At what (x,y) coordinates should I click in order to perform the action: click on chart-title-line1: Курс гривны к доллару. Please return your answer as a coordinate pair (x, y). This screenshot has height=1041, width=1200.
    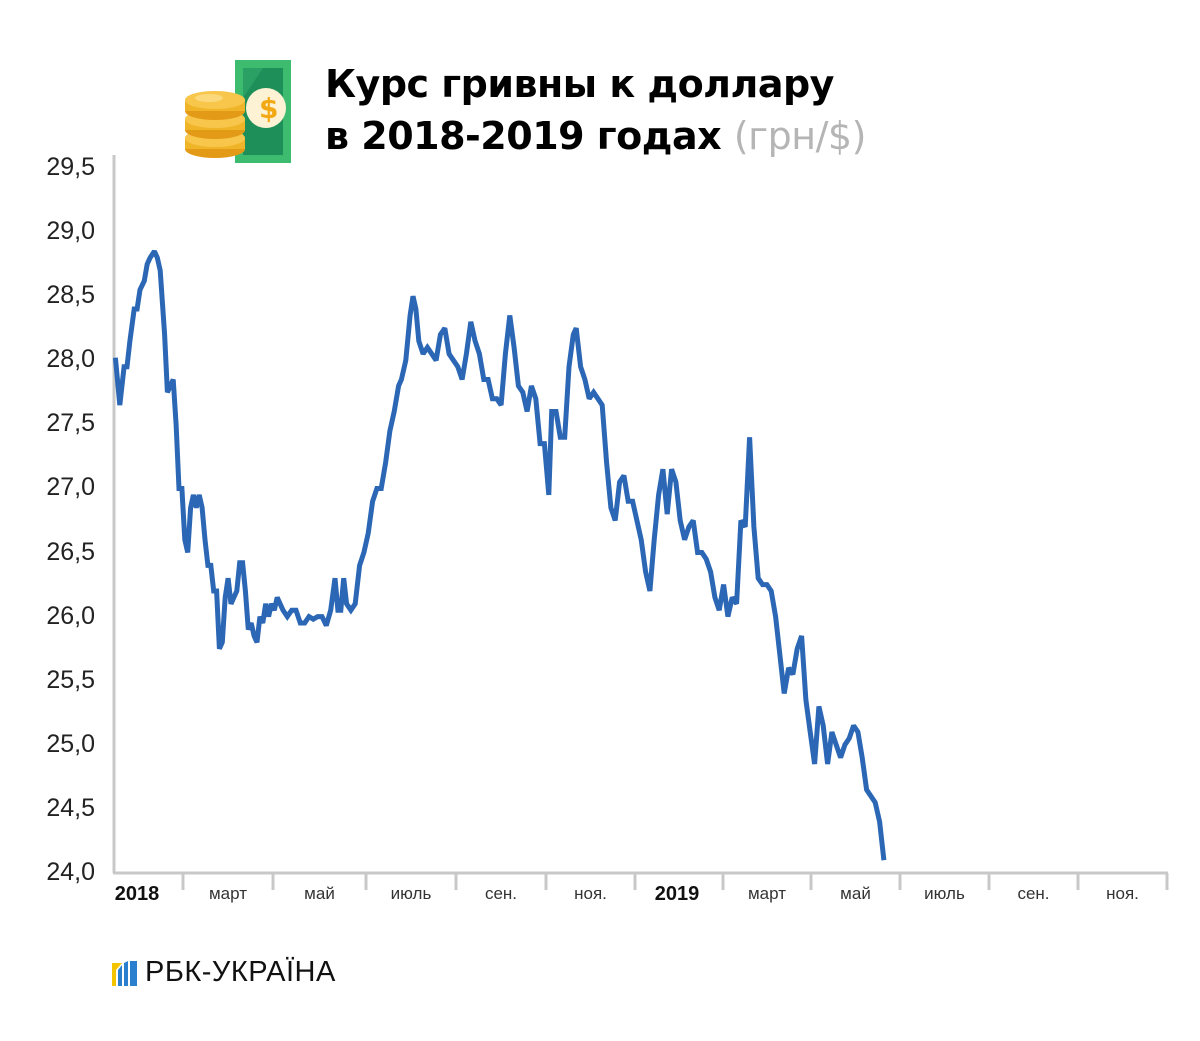
    Looking at the image, I should click on (579, 84).